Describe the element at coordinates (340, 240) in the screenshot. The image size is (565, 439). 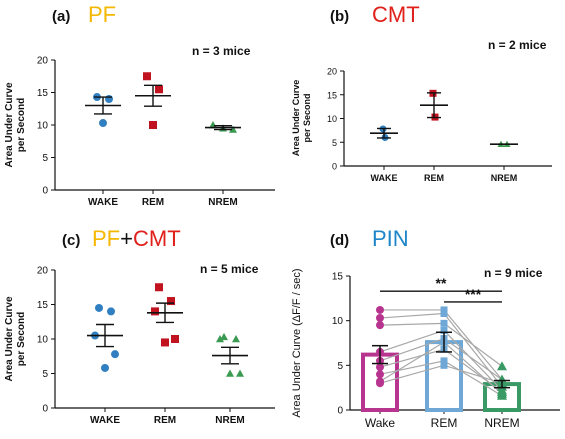
I see `panel-label-d: (d)` at that location.